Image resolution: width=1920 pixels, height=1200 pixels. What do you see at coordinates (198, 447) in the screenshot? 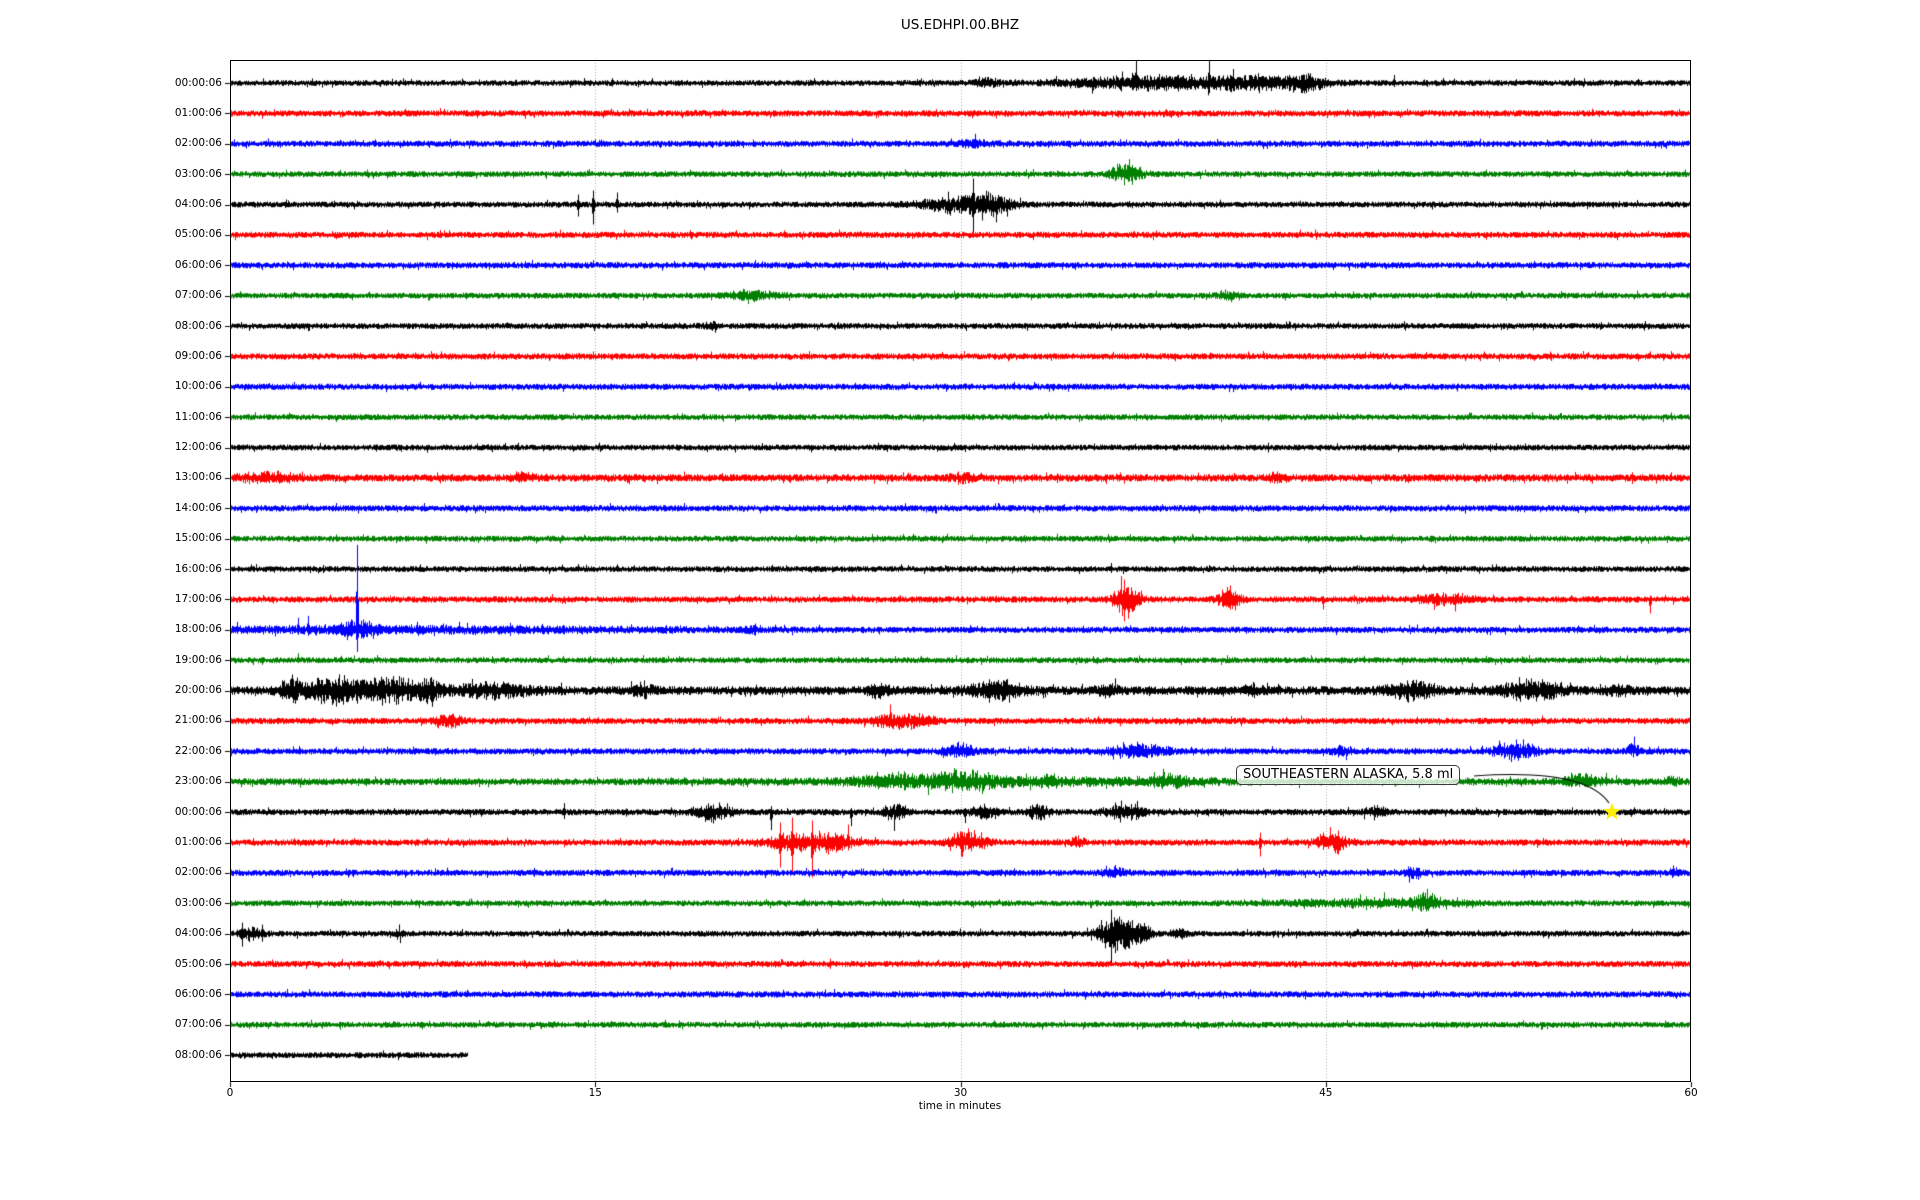
I see `trace-time-label: 12:00:06` at bounding box center [198, 447].